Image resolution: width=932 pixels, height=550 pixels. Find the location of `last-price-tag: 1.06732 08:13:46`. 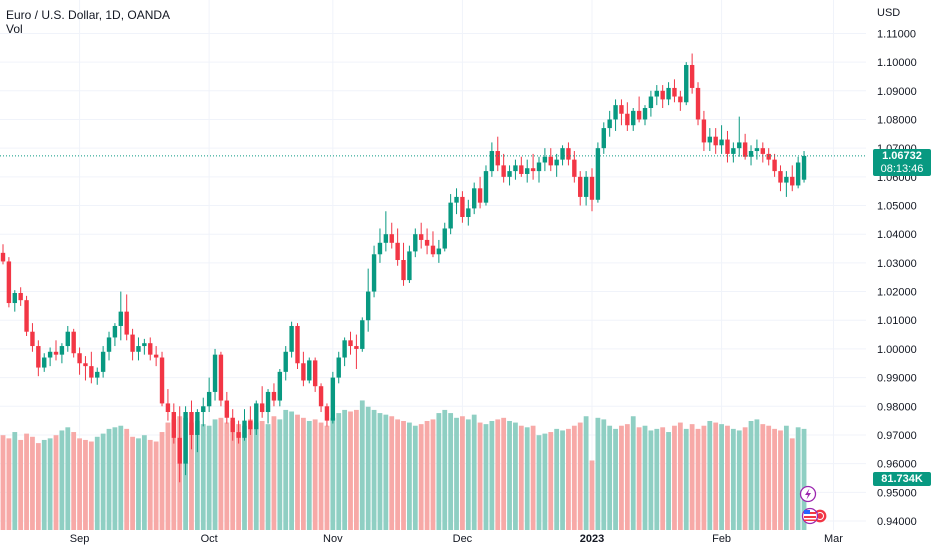

last-price-tag: 1.06732 08:13:46 is located at coordinates (902, 162).